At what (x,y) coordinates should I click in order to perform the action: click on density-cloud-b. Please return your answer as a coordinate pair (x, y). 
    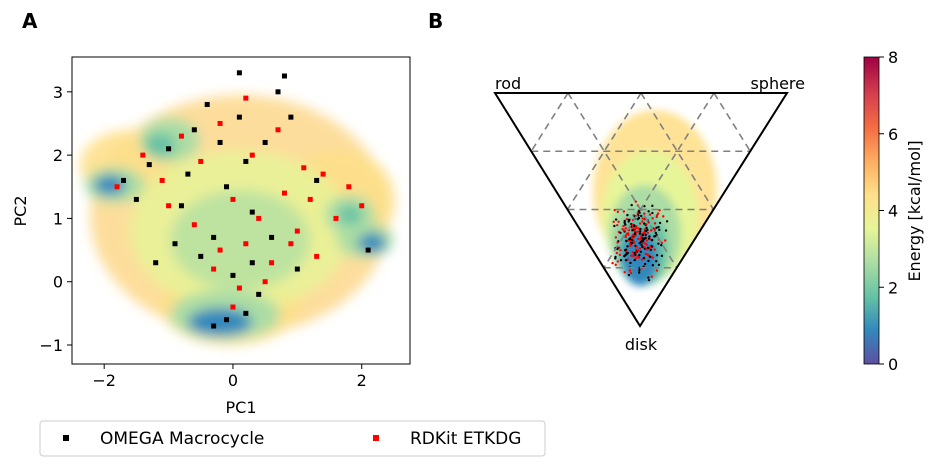
    Looking at the image, I should click on (655, 198).